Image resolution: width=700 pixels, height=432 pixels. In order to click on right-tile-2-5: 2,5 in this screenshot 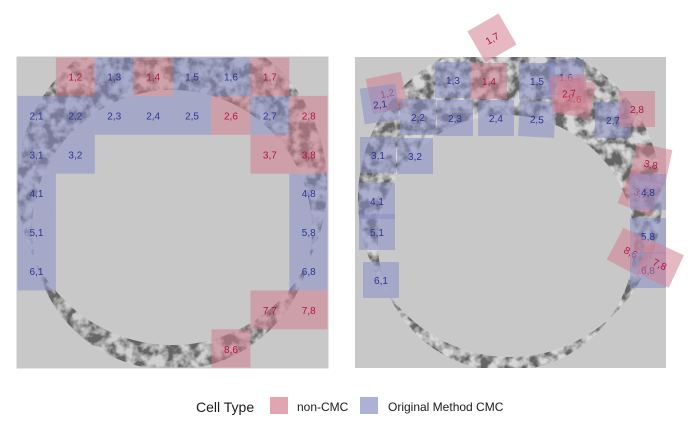, I will do `click(537, 119)`.